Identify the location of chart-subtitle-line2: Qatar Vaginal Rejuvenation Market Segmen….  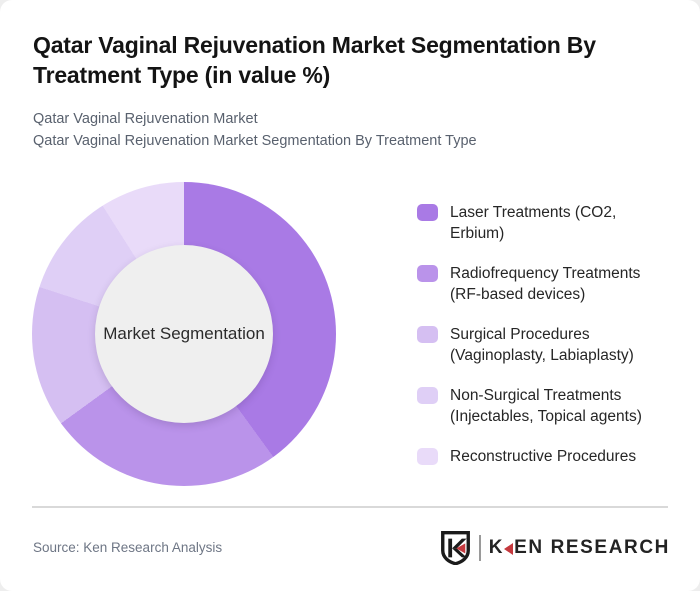
(255, 140).